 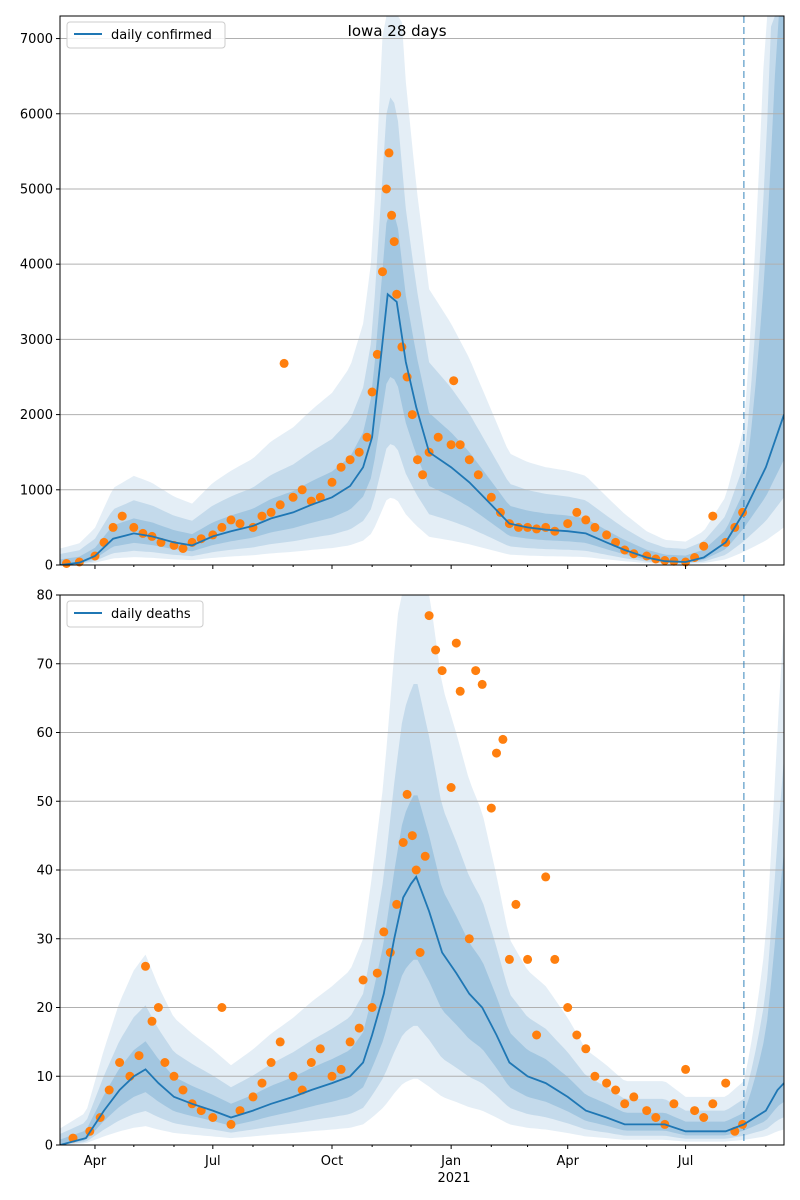 I want to click on confirmed-y-tick-label: 6000, so click(x=36, y=114).